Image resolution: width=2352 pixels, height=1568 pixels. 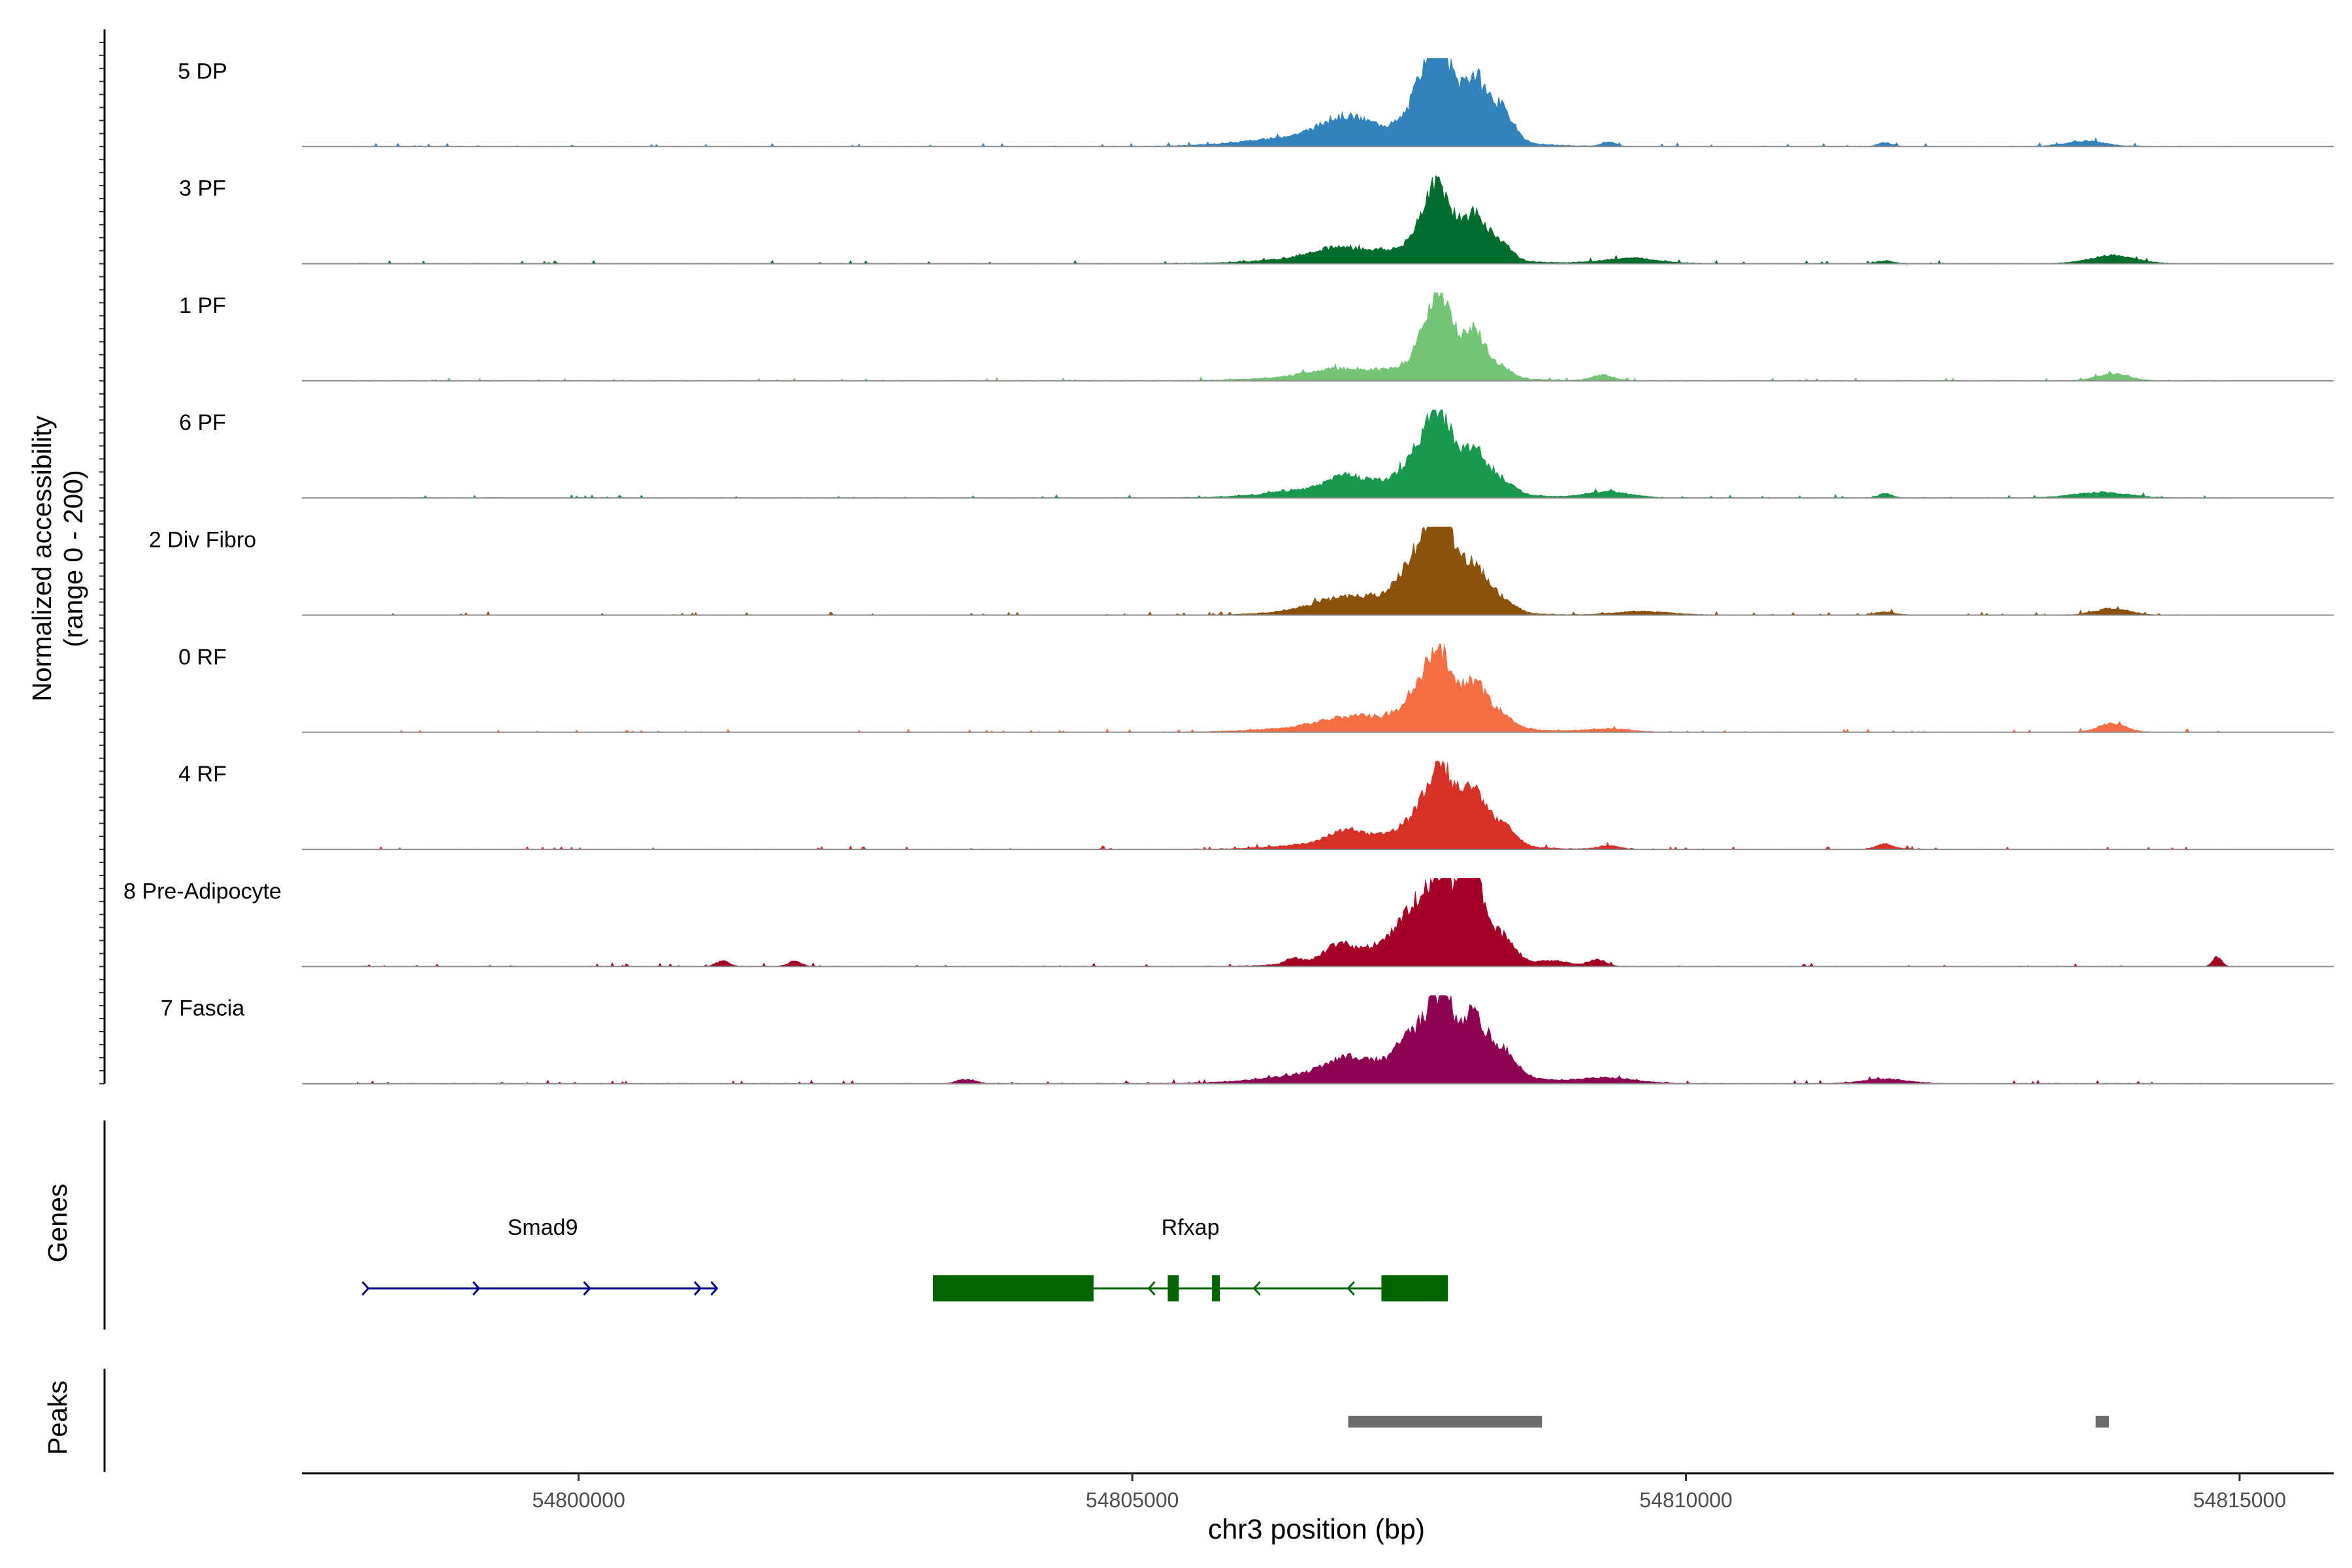 I want to click on track-3-pf: 3 PF, so click(x=1256, y=219).